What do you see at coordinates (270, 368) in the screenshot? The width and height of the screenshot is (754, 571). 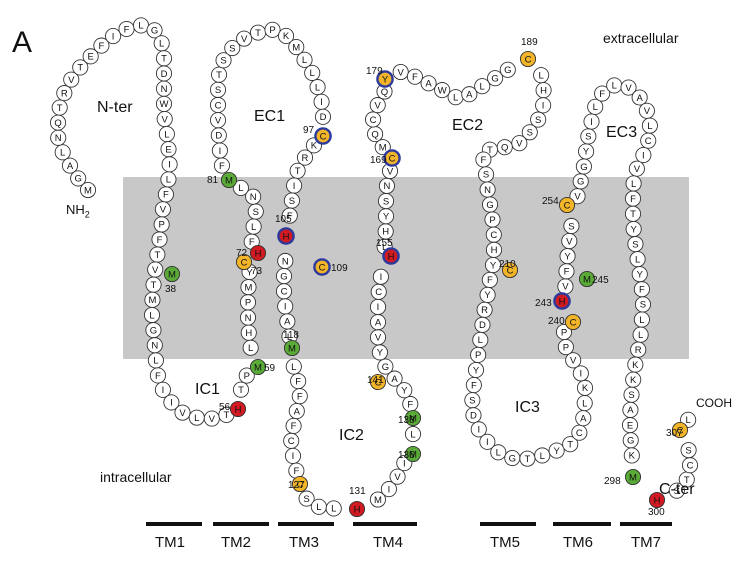 I see `residue-number: 59` at bounding box center [270, 368].